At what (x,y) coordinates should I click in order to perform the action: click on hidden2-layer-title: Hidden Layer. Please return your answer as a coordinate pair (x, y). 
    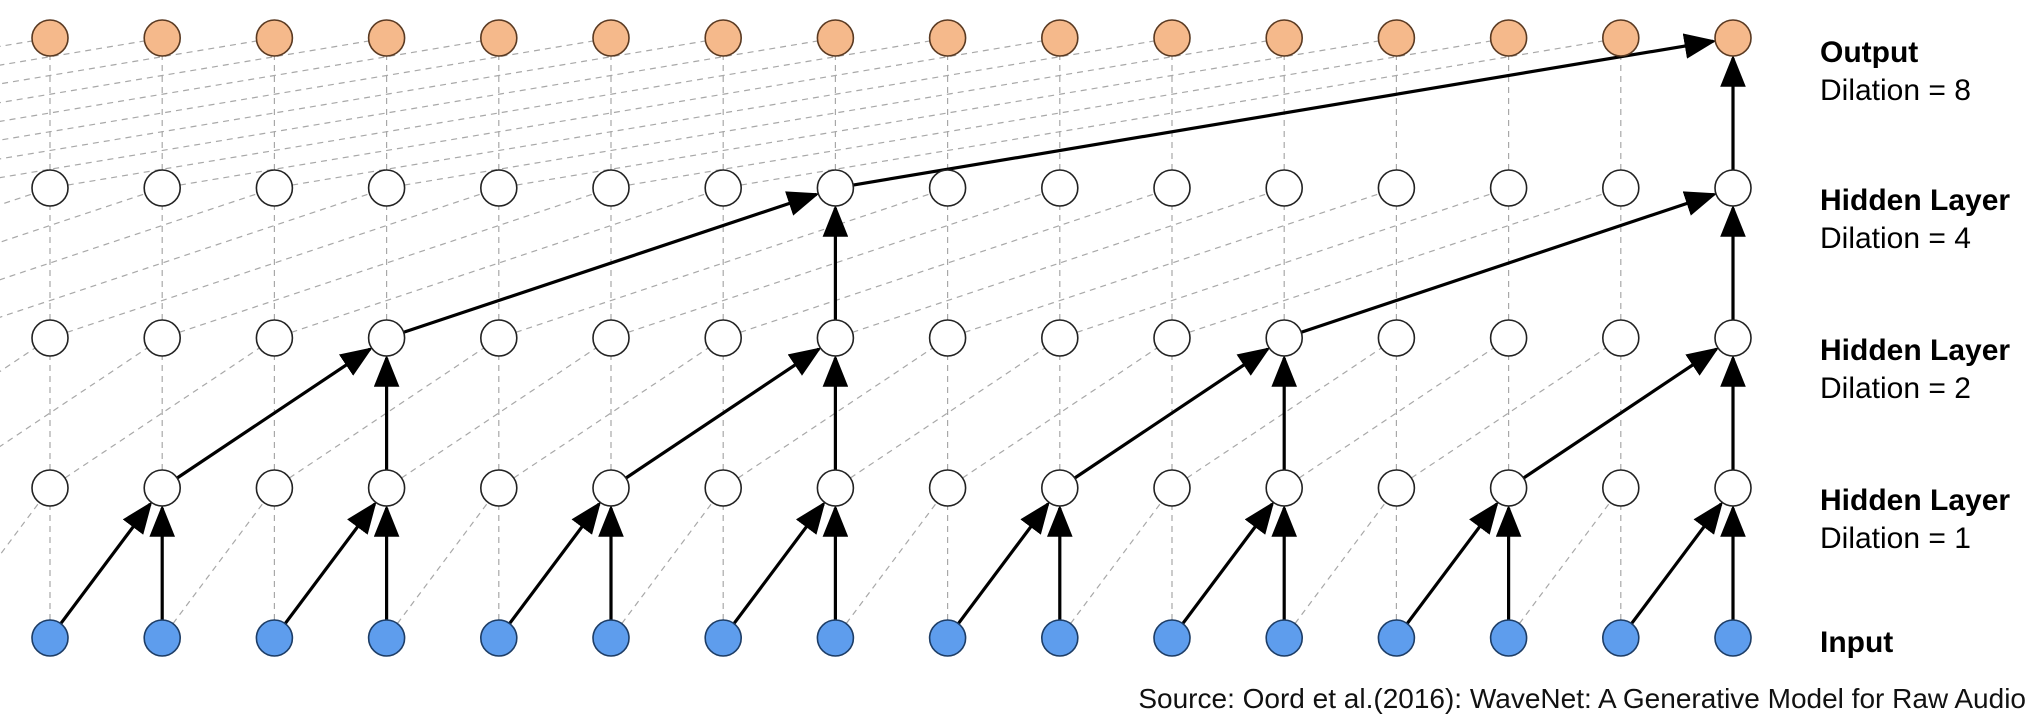
    Looking at the image, I should click on (1915, 350).